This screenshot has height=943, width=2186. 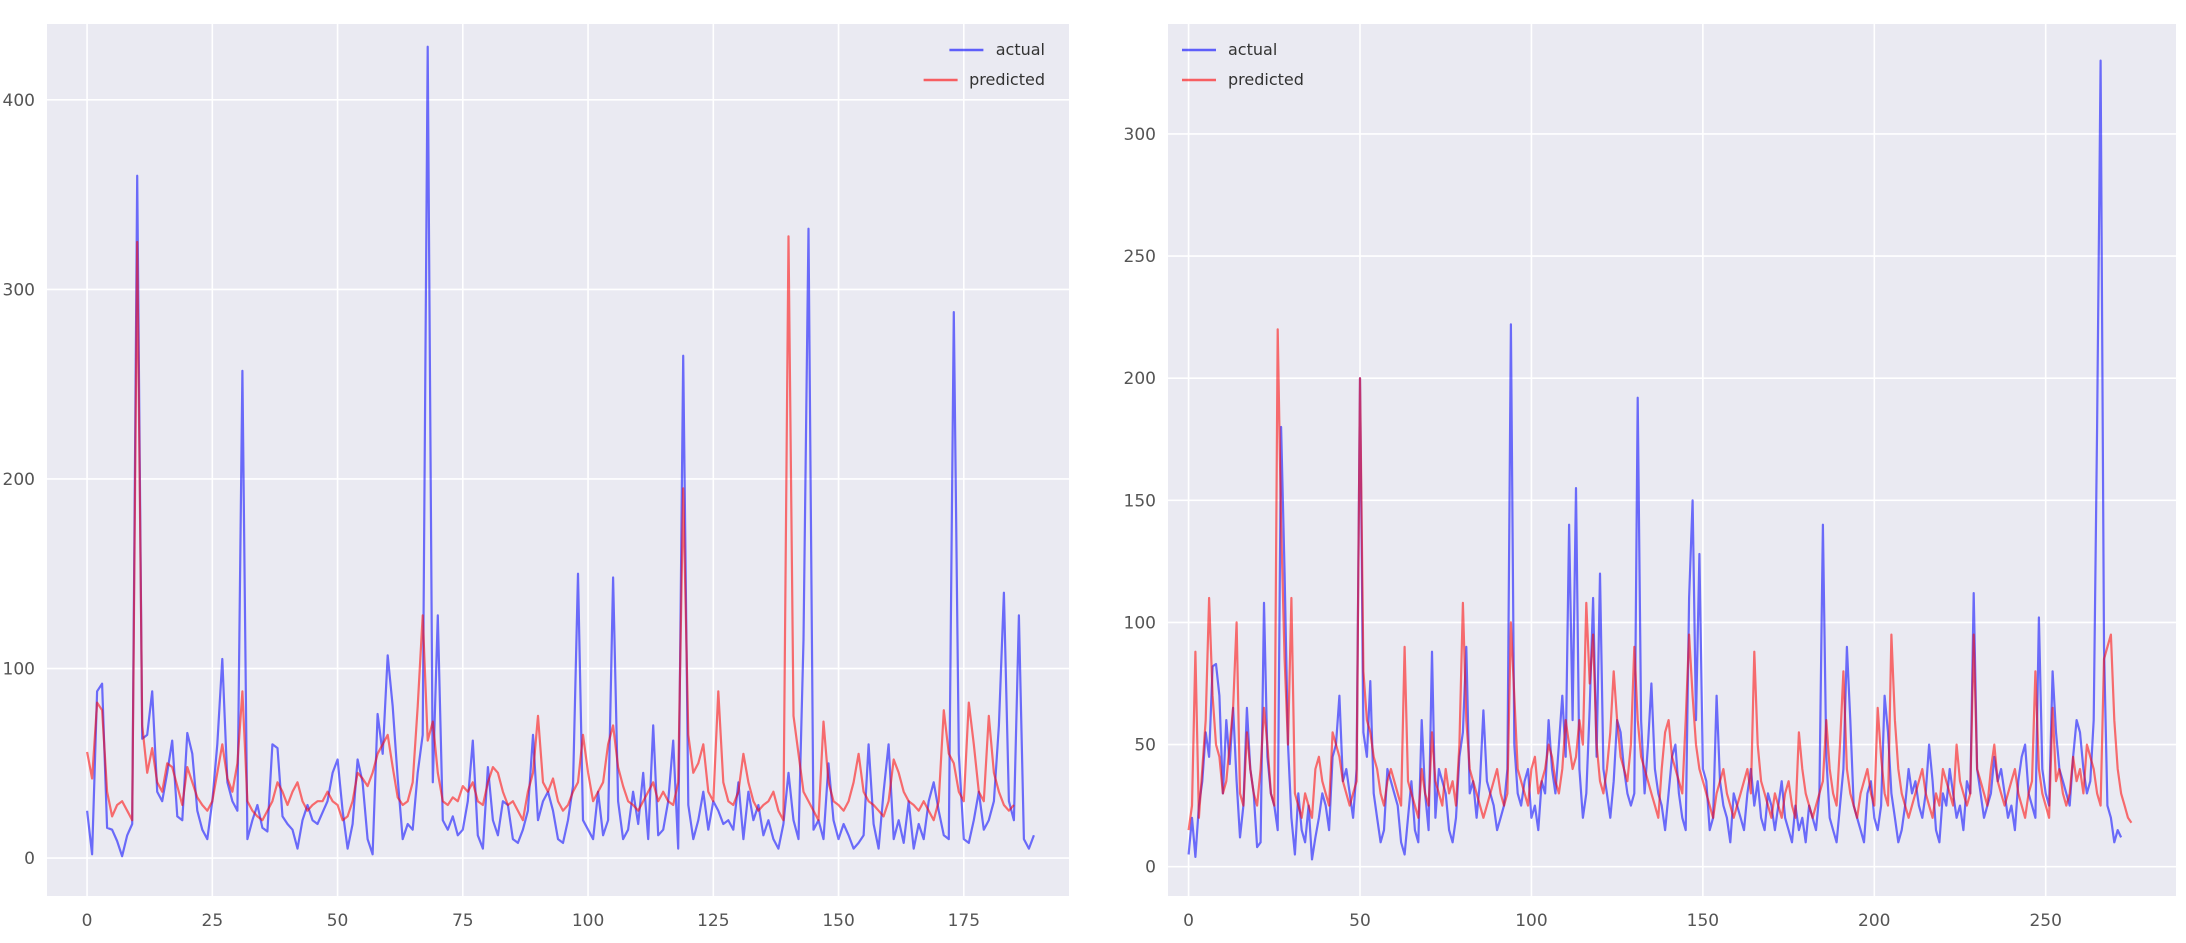 What do you see at coordinates (1874, 921) in the screenshot?
I see `x-tick-label: 200` at bounding box center [1874, 921].